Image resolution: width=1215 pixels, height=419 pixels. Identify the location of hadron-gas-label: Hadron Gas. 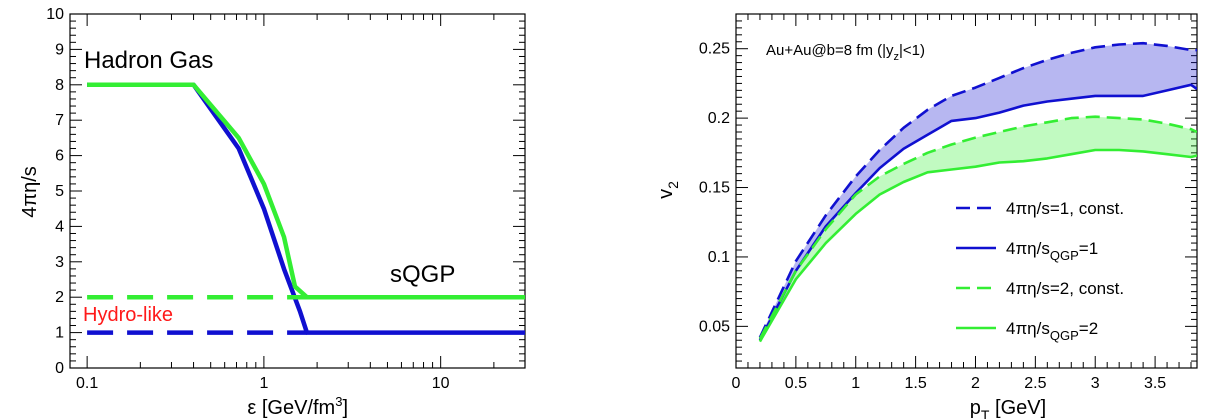
(148, 60).